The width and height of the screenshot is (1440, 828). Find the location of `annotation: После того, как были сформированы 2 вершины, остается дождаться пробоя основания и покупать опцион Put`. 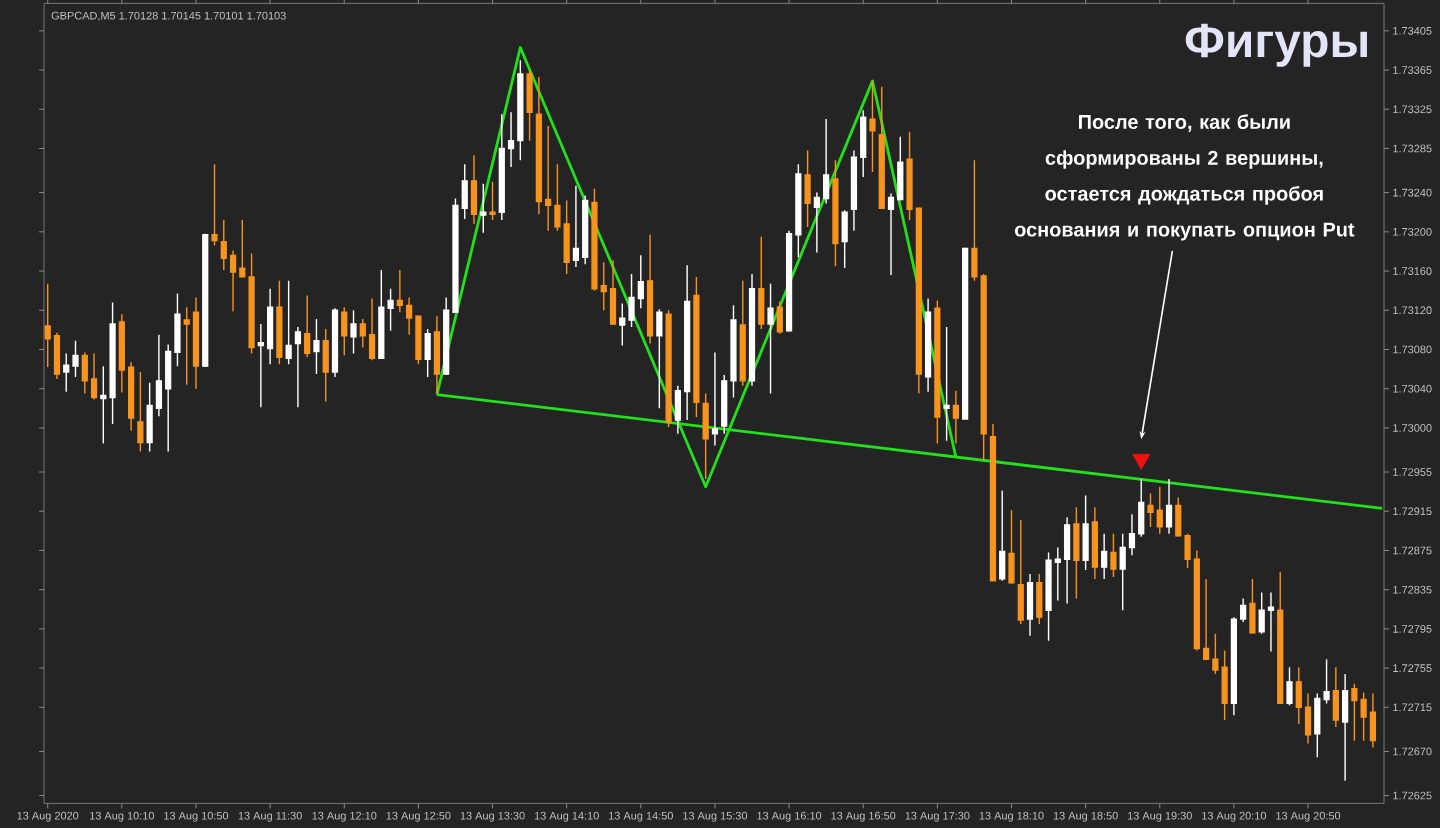

annotation: После того, как были сформированы 2 вершины, остается дождаться пробоя основания и покупать опцион Put is located at coordinates (1184, 177).